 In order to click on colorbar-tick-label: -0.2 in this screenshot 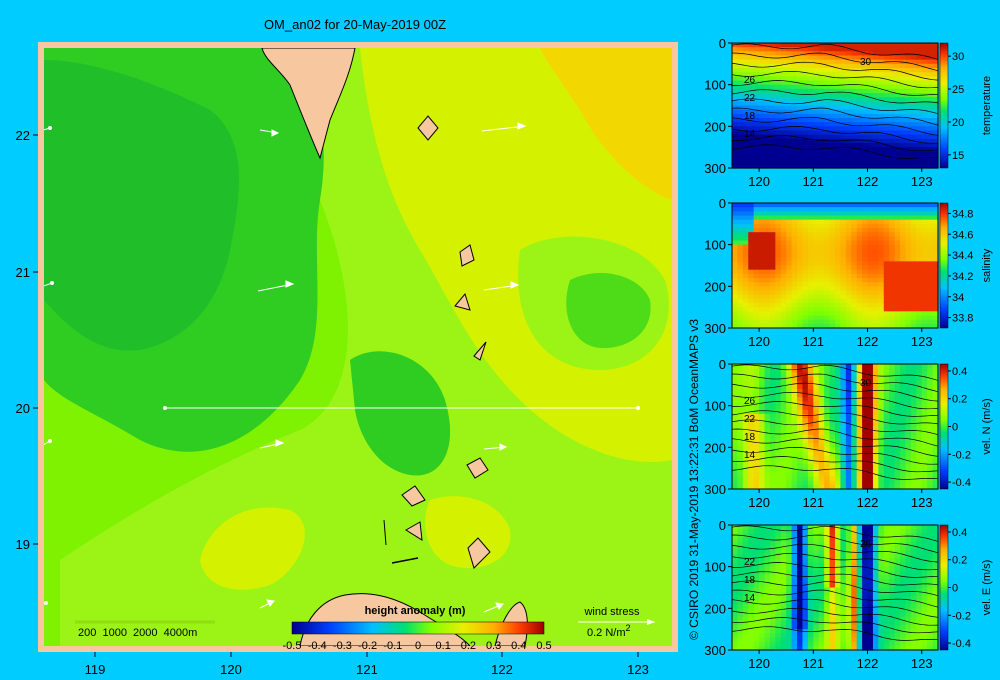, I will do `click(961, 455)`.